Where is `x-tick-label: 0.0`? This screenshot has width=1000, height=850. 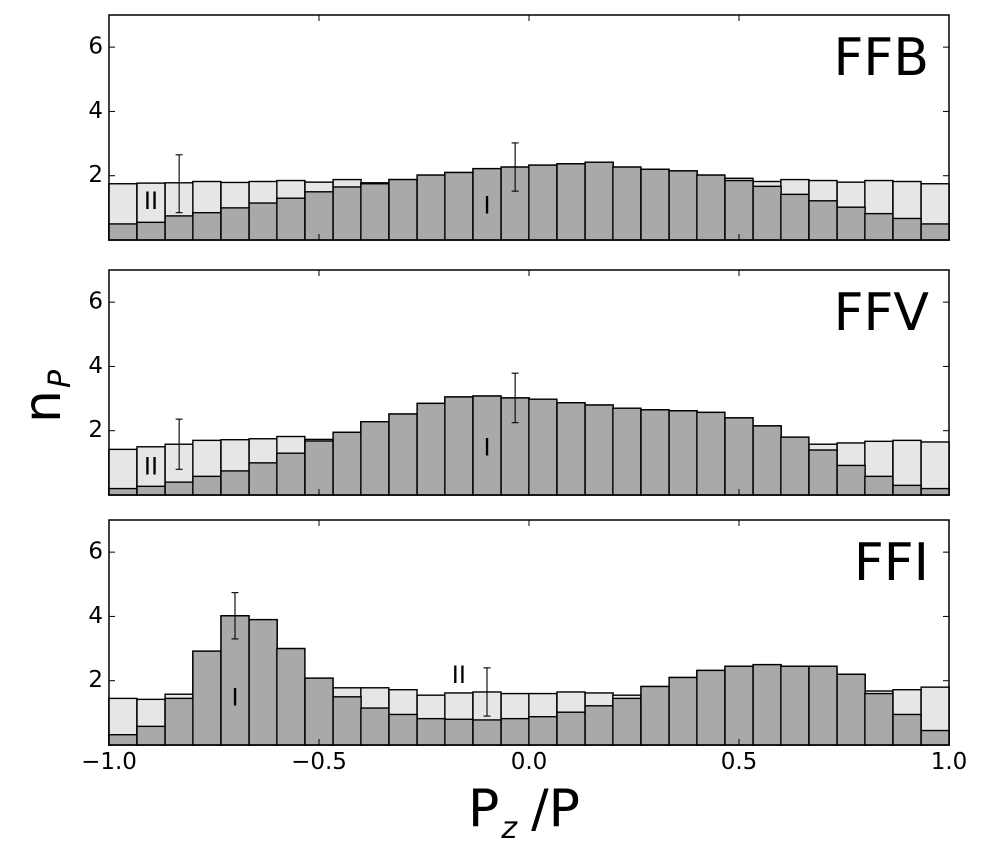 x-tick-label: 0.0 is located at coordinates (529, 762).